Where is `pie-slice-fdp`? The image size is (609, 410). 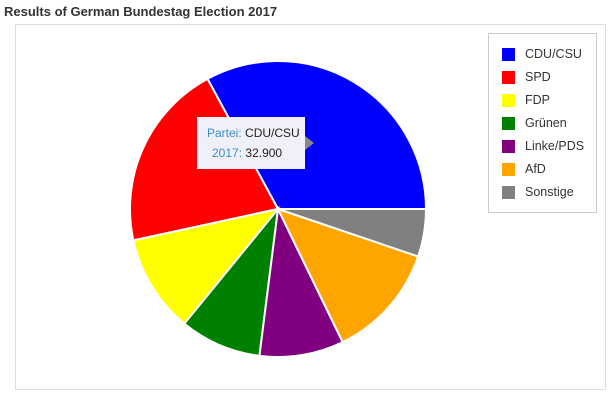
pie-slice-fdp is located at coordinates (206, 266).